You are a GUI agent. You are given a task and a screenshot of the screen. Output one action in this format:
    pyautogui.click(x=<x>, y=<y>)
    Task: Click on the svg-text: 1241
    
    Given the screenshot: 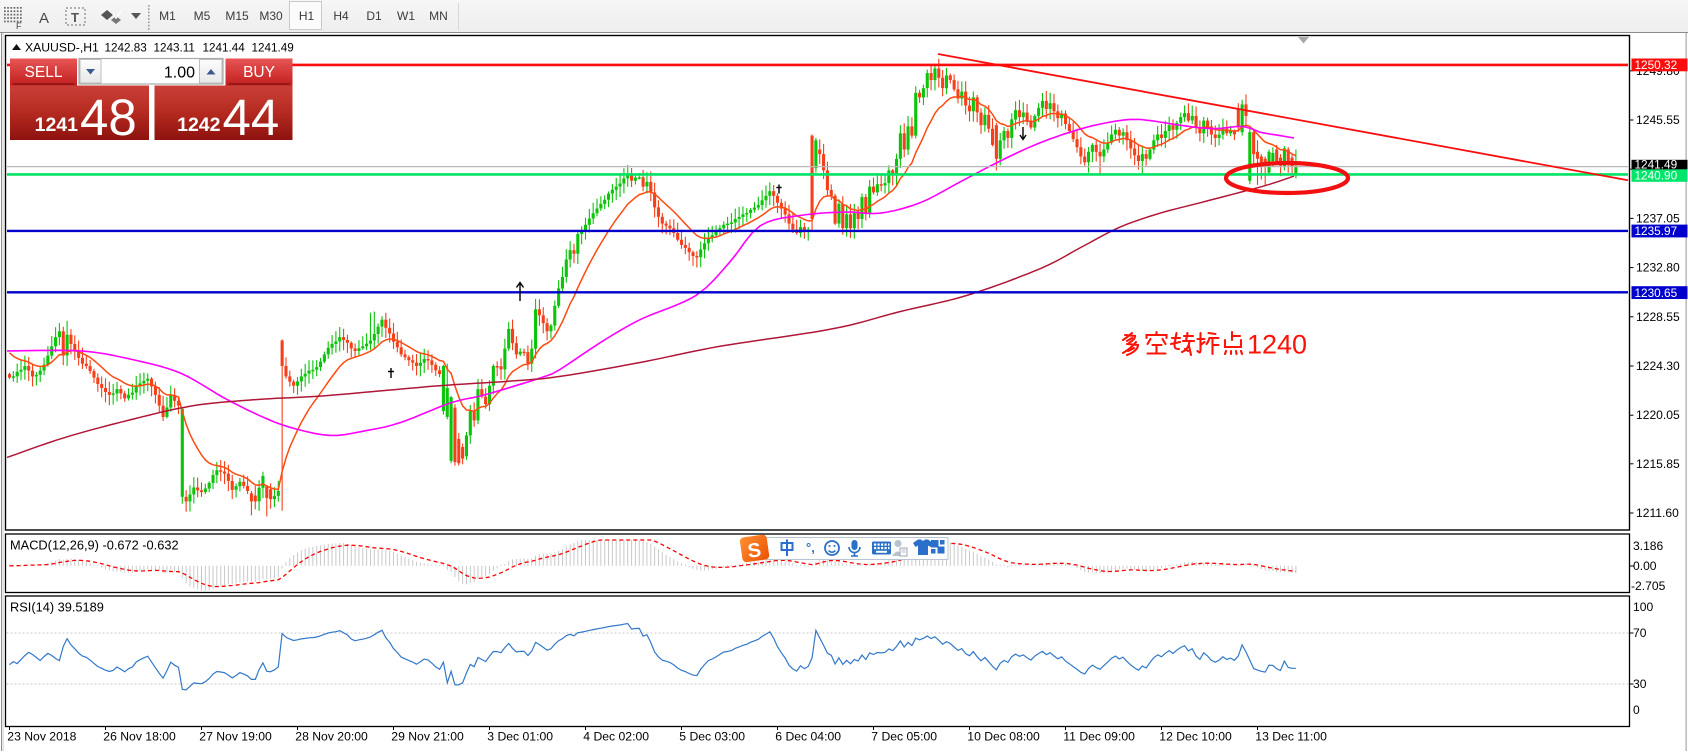 What is the action you would take?
    pyautogui.click(x=57, y=125)
    